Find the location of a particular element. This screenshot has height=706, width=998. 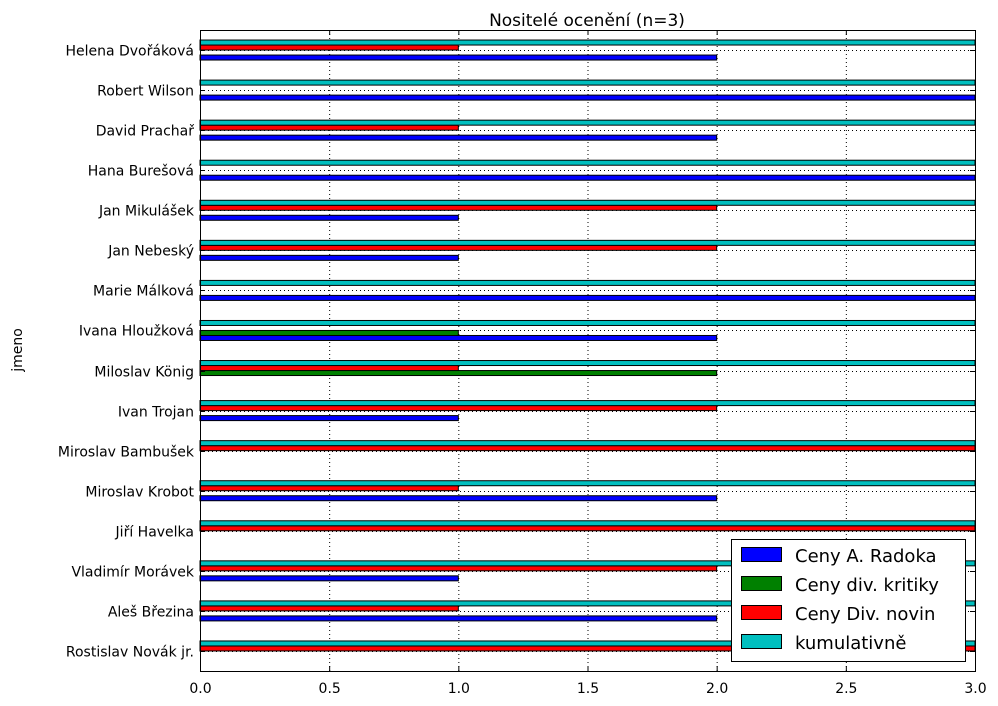

y-tick-label: Aleš Březina is located at coordinates (151, 613).